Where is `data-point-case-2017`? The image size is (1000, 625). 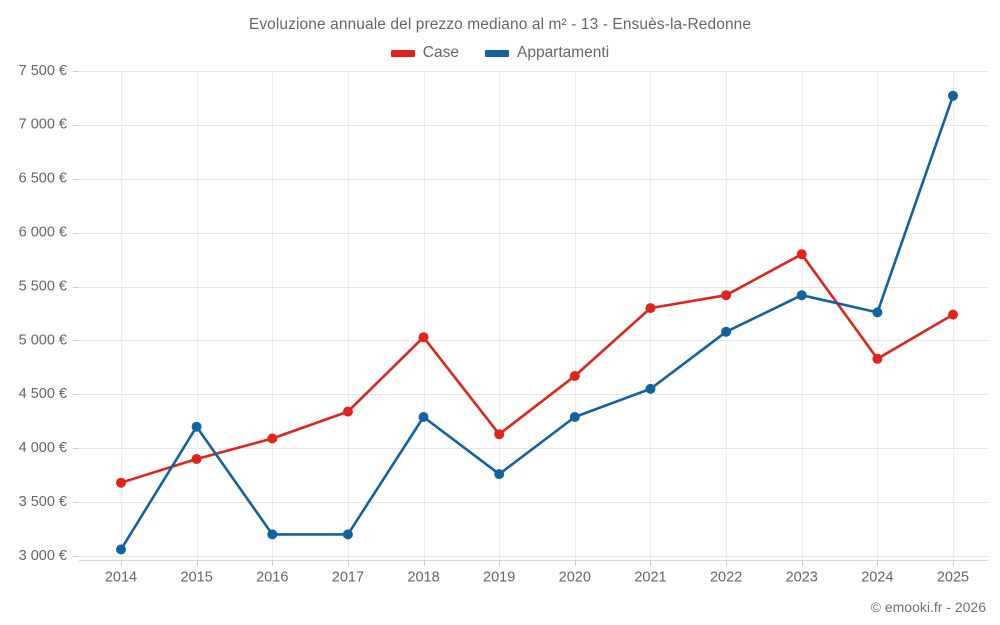
data-point-case-2017 is located at coordinates (347, 411).